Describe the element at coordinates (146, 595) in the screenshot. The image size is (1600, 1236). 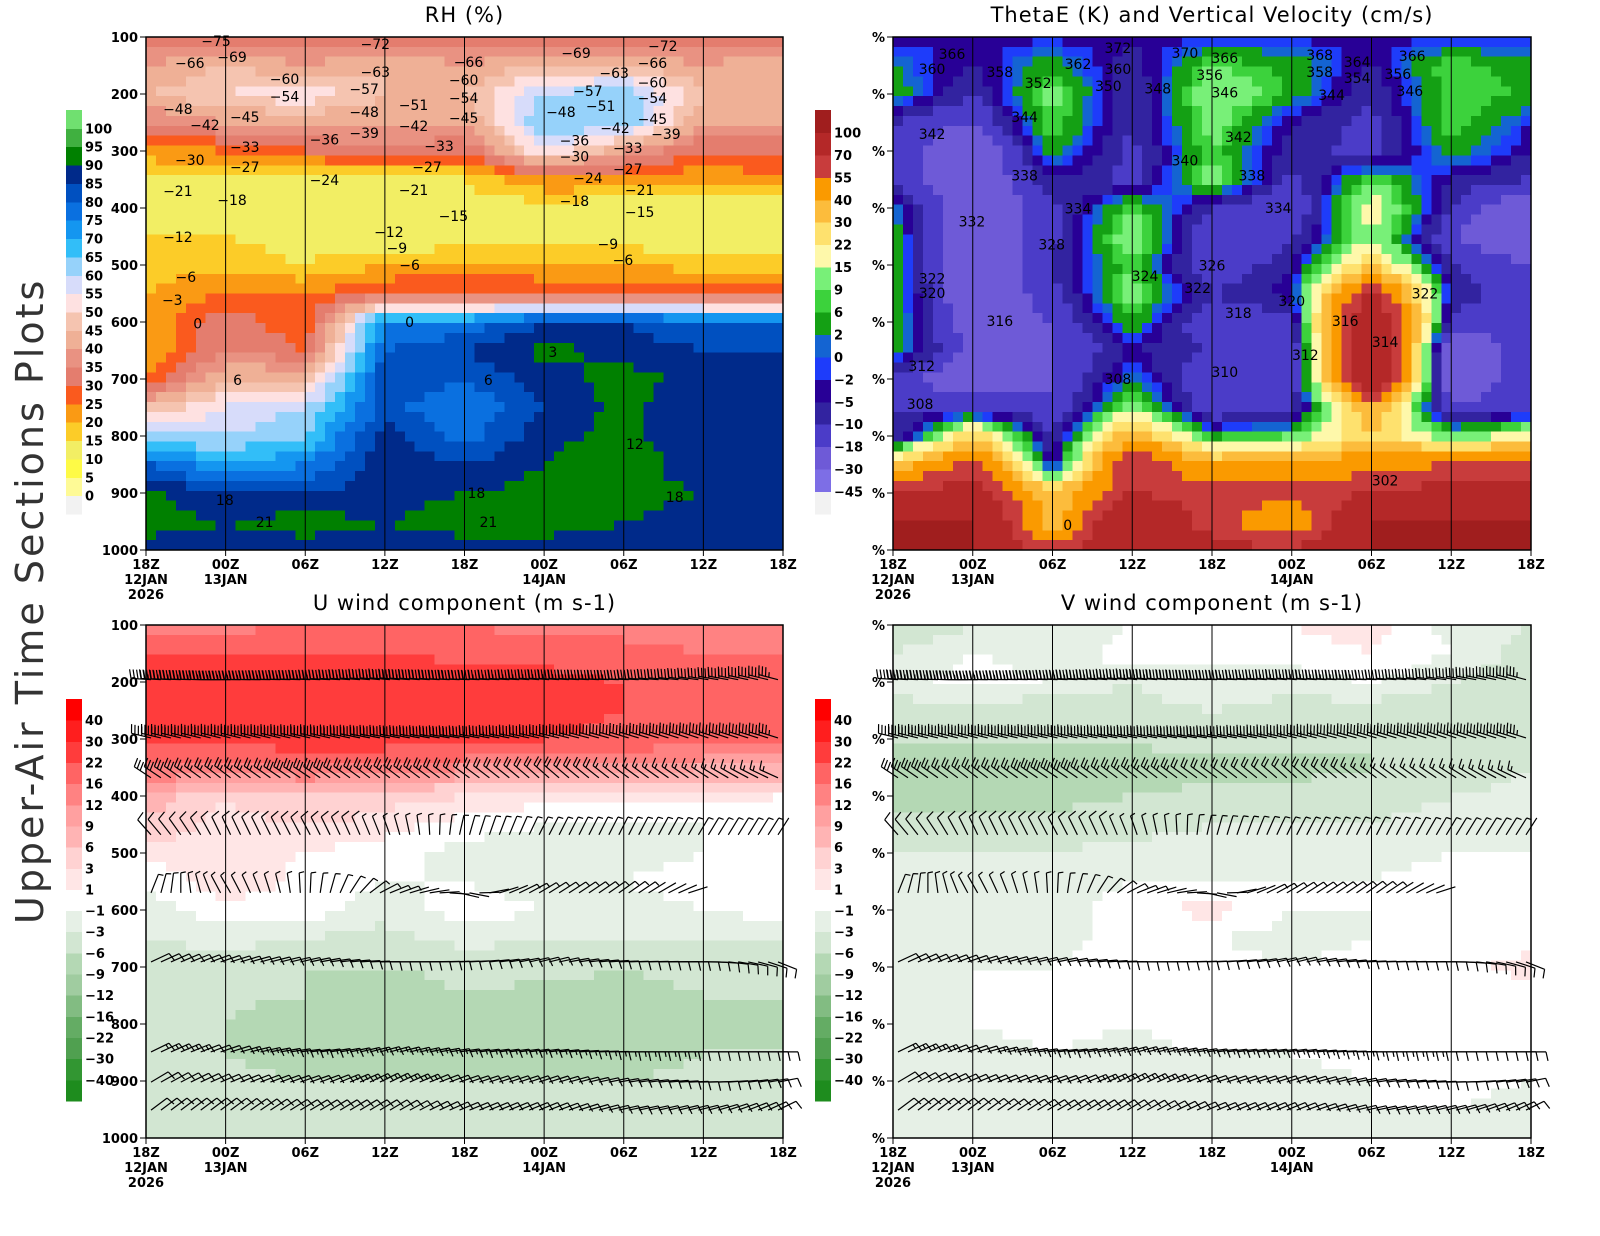
I see `x-tick-label: 2026` at that location.